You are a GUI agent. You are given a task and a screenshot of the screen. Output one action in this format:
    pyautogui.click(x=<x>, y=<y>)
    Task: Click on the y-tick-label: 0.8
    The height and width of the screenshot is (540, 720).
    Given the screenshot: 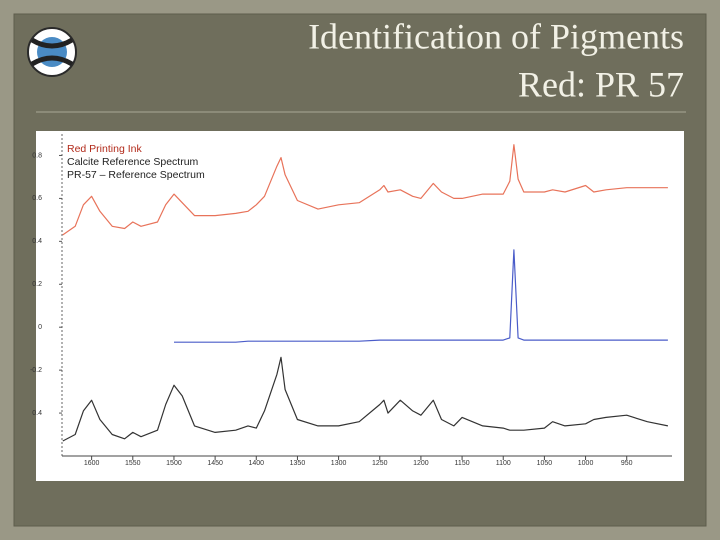 What is the action you would take?
    pyautogui.click(x=37, y=155)
    